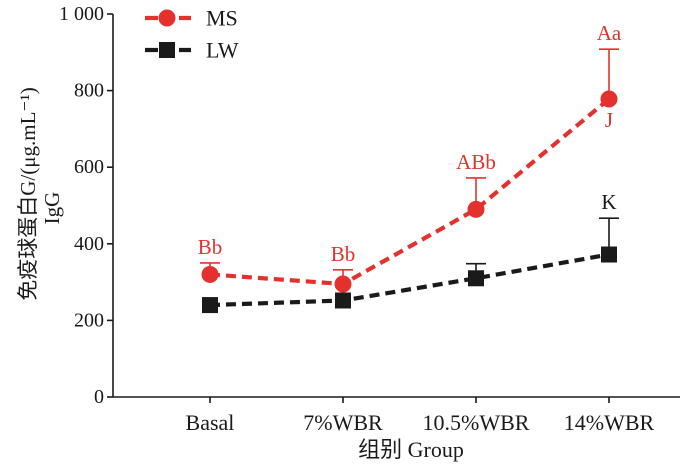 The image size is (700, 467). I want to click on lw-point-14-wbr, so click(609, 254).